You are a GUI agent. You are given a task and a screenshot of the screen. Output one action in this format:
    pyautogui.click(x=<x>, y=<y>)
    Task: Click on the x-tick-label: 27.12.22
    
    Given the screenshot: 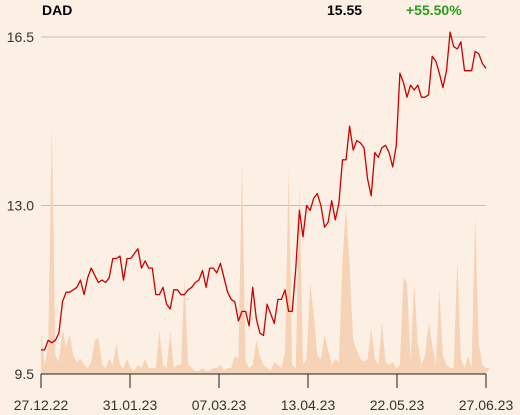 What is the action you would take?
    pyautogui.click(x=41, y=405)
    